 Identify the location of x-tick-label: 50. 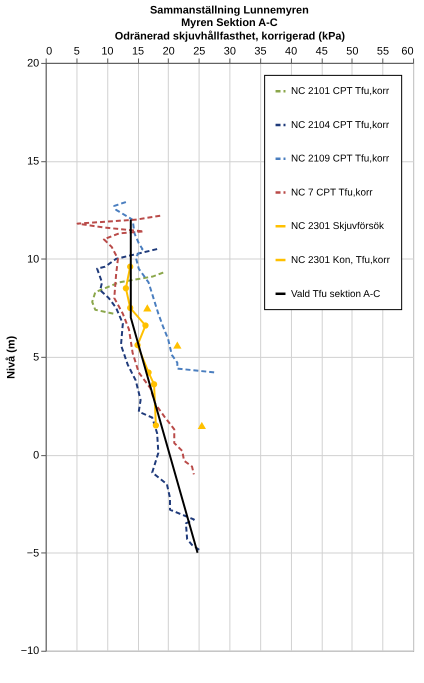
(352, 51).